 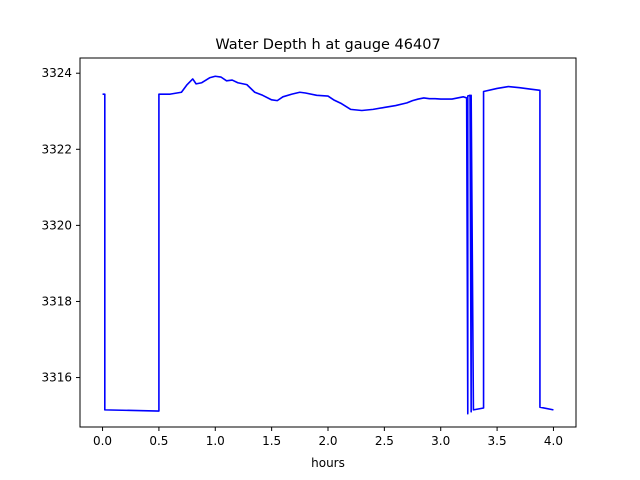 What do you see at coordinates (56, 301) in the screenshot?
I see `y-tick-label: 3318` at bounding box center [56, 301].